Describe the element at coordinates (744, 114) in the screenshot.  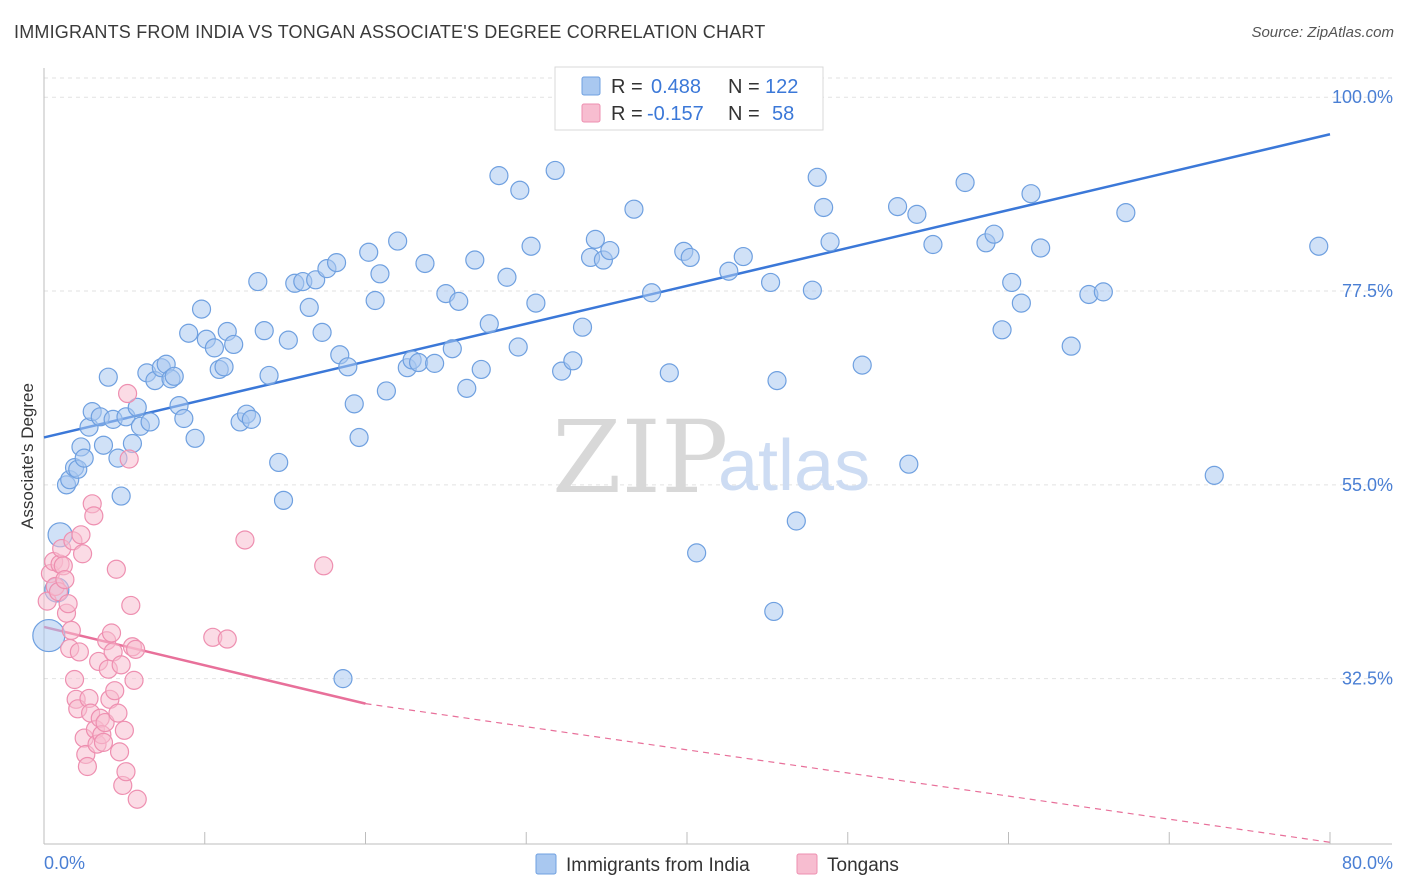
I see `legend-n-label-tongan: N =` at that location.